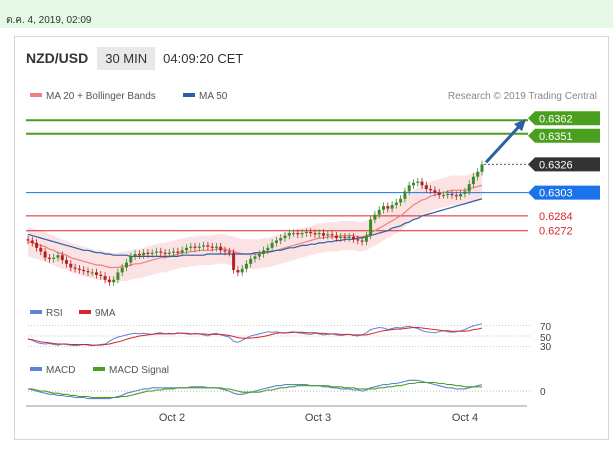 The image size is (613, 452). Describe the element at coordinates (99, 369) in the screenshot. I see `macd-signal-legend-swatch` at that location.